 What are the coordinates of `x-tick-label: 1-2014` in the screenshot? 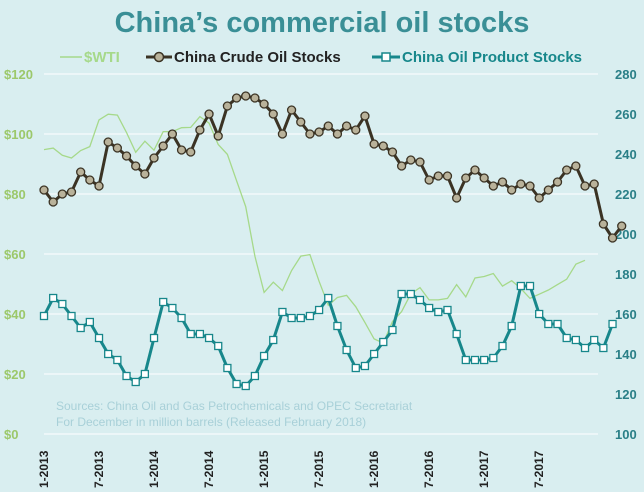 It's located at (154, 469).